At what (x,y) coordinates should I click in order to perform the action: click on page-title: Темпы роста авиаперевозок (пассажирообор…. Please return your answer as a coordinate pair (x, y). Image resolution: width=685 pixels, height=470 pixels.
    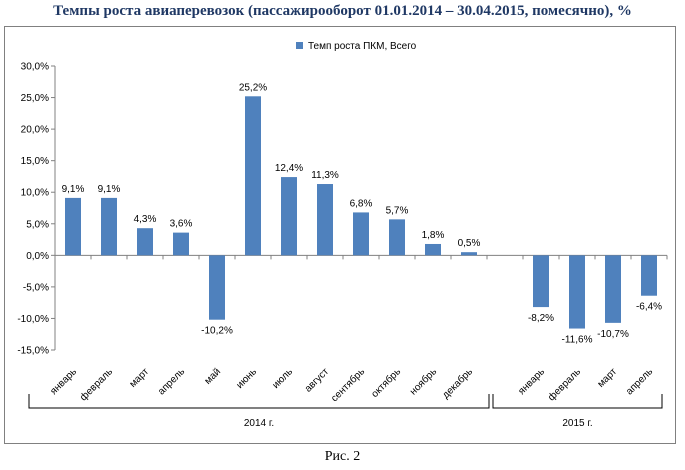
    Looking at the image, I should click on (342, 11).